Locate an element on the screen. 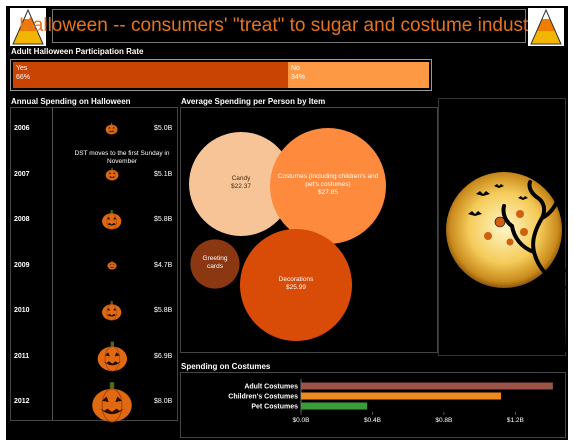 Image resolution: width=574 pixels, height=445 pixels. x-tick-label: $1.2B is located at coordinates (515, 420).